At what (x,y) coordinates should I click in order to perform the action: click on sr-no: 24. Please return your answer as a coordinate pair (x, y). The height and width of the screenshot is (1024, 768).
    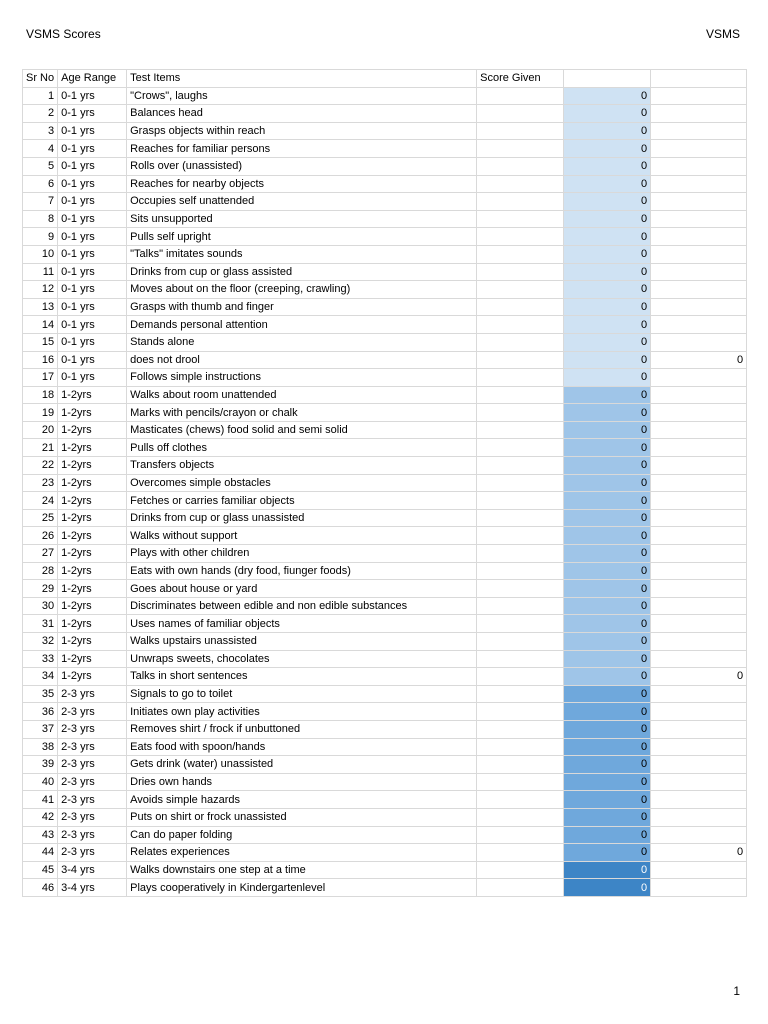
    Looking at the image, I should click on (40, 500).